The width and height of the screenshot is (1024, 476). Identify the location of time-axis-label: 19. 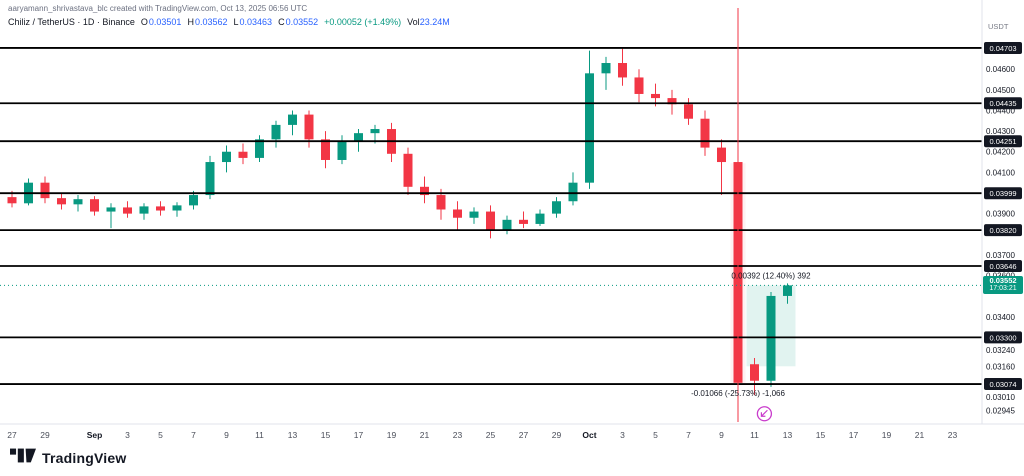
(392, 435).